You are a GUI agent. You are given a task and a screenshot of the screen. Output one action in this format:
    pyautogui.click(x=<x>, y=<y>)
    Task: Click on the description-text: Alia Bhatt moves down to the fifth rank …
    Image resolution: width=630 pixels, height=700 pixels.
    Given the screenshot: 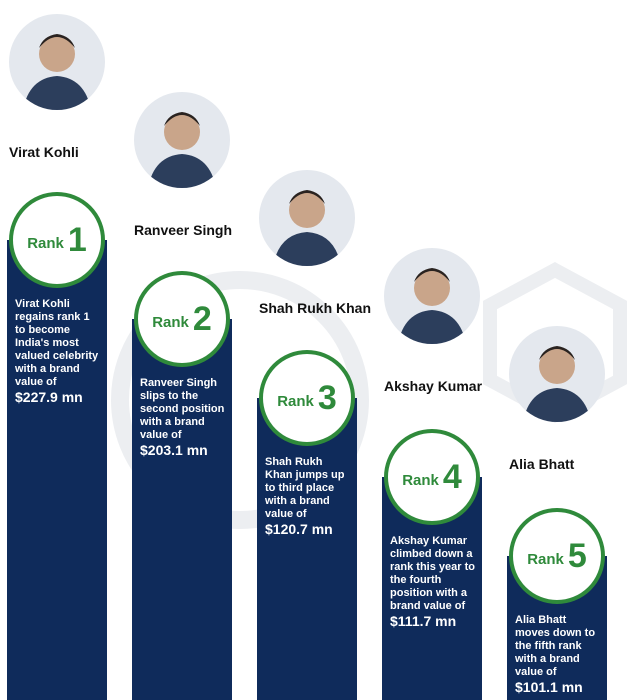 What is the action you would take?
    pyautogui.click(x=555, y=646)
    